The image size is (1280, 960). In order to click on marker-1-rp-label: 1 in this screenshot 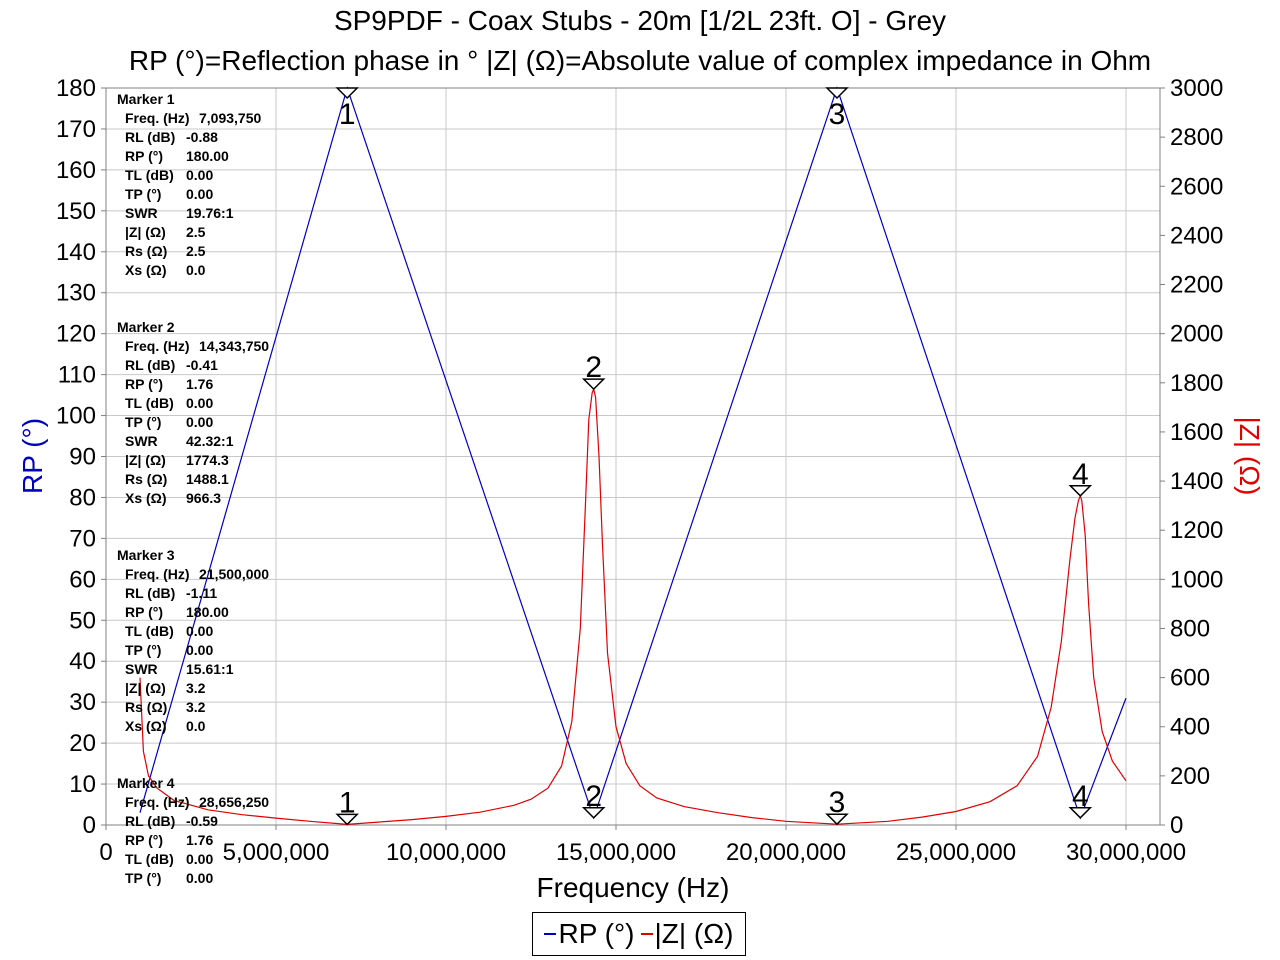, I will do `click(347, 114)`.